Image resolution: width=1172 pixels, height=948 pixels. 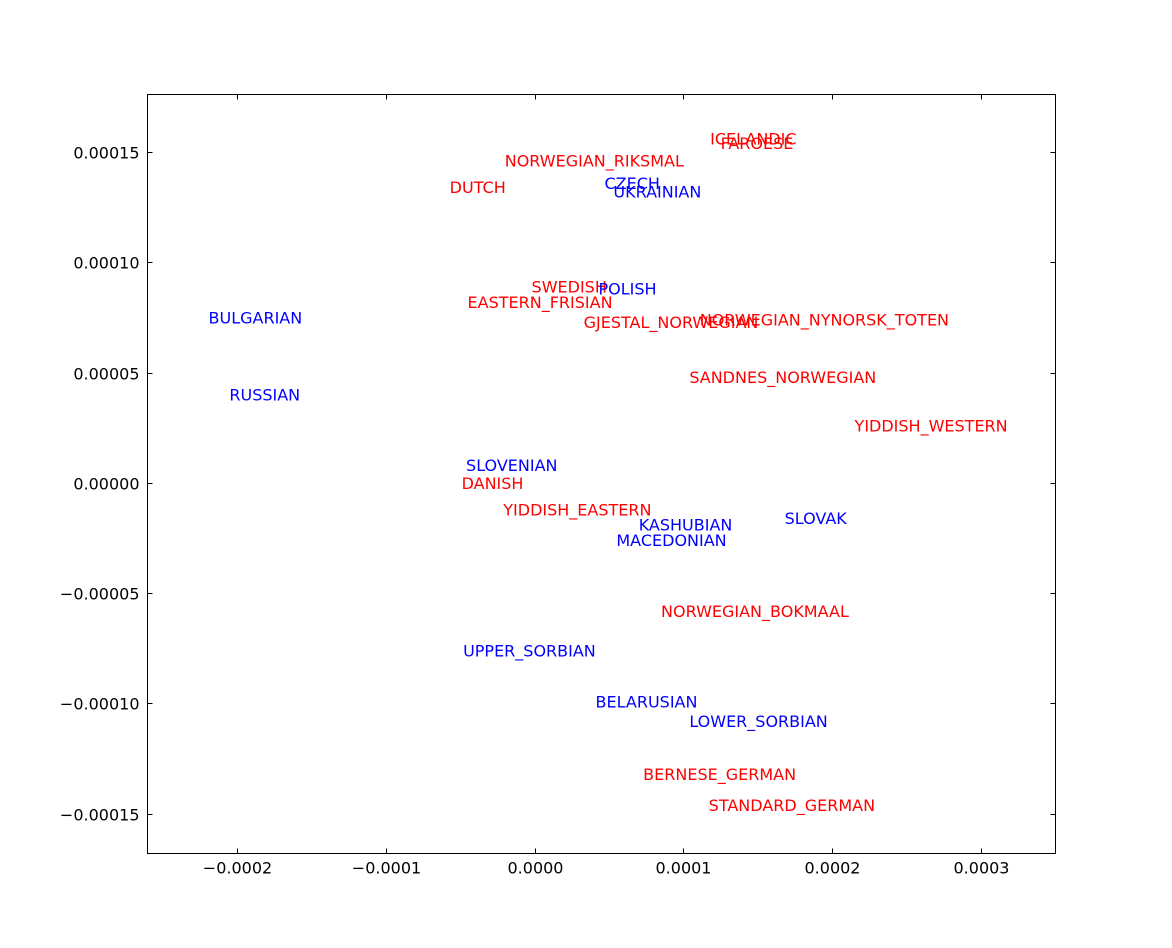 What do you see at coordinates (106, 484) in the screenshot?
I see `y-tick-label: 0.00000` at bounding box center [106, 484].